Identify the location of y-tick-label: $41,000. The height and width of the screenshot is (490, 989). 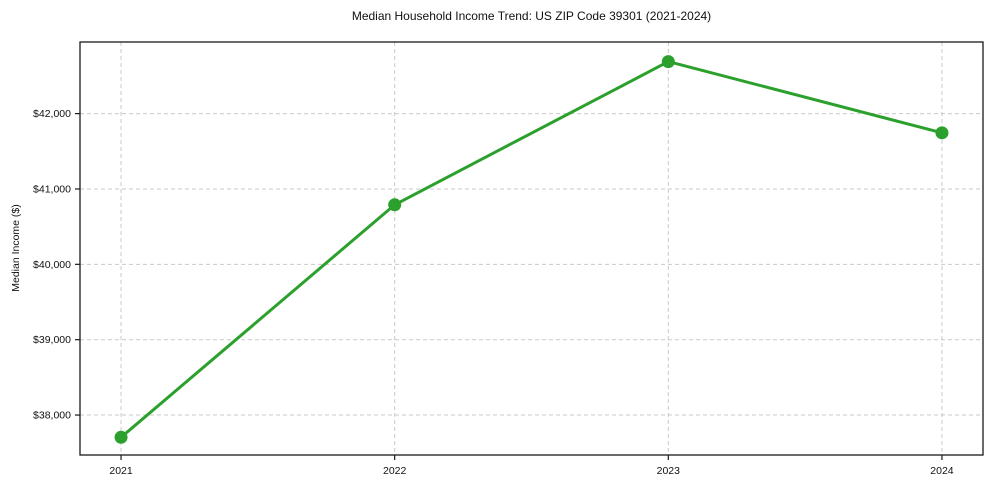
(52, 189).